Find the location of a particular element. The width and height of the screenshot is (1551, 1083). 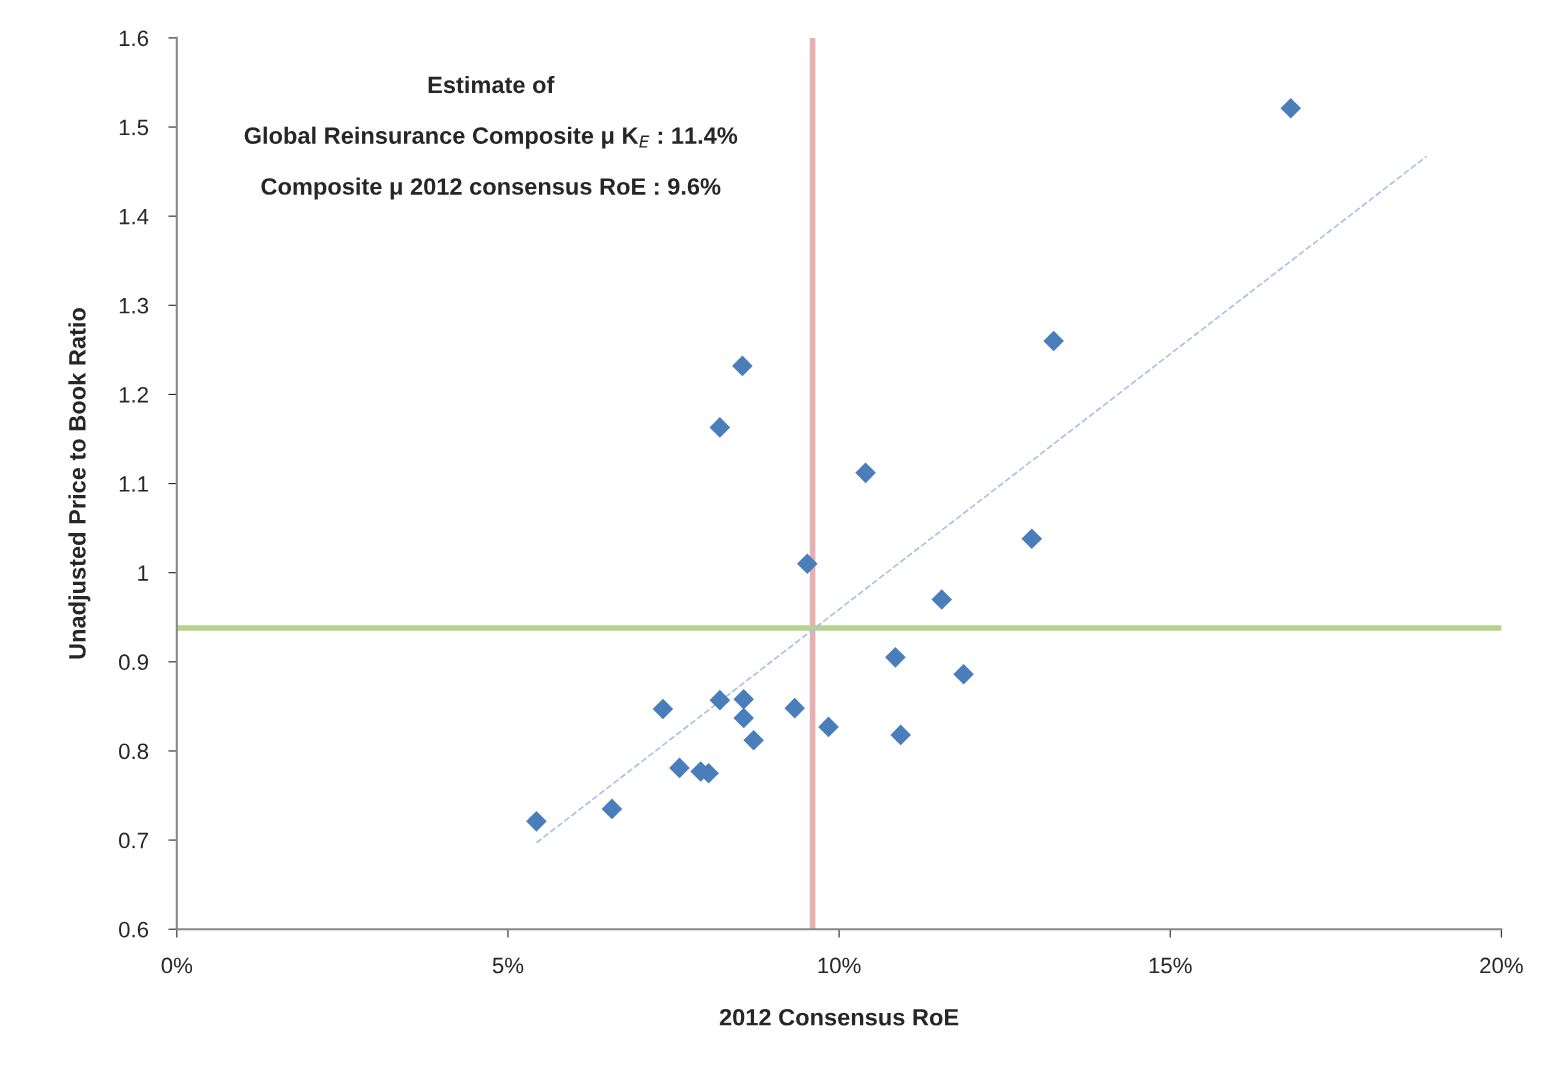

y-tick-label: 0.9 is located at coordinates (133, 662).